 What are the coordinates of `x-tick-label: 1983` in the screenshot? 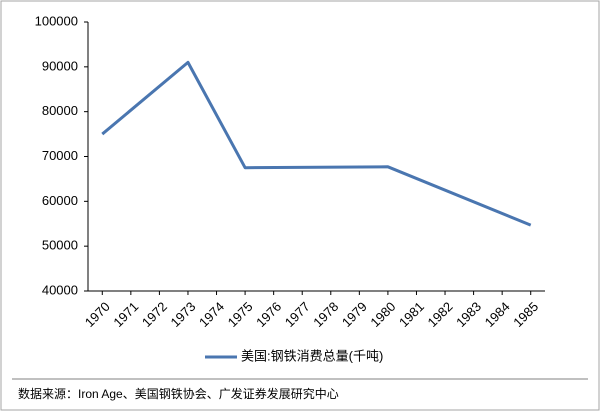 It's located at (468, 314).